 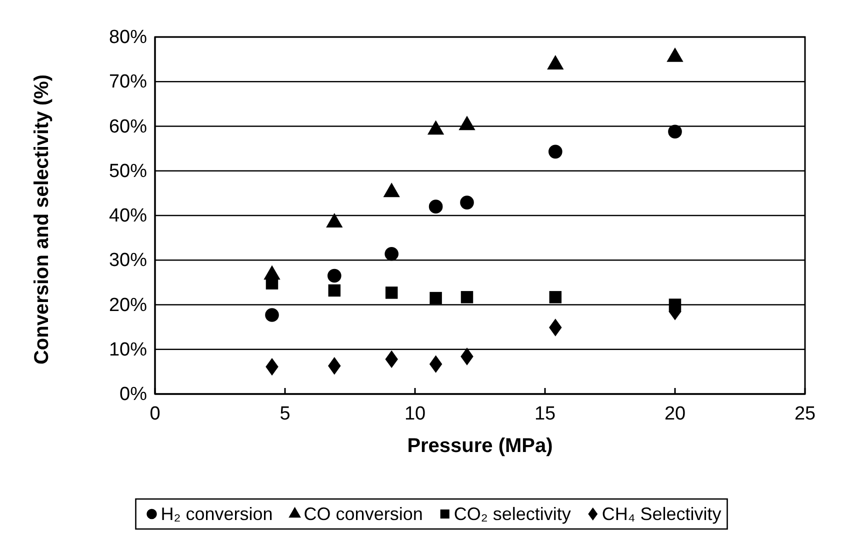 What do you see at coordinates (128, 127) in the screenshot?
I see `y-tick-label: 60%` at bounding box center [128, 127].